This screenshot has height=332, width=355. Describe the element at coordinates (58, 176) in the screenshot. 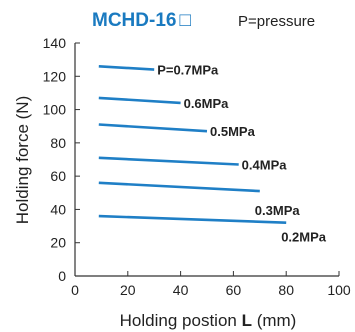

I see `y-tick-label: 60` at that location.